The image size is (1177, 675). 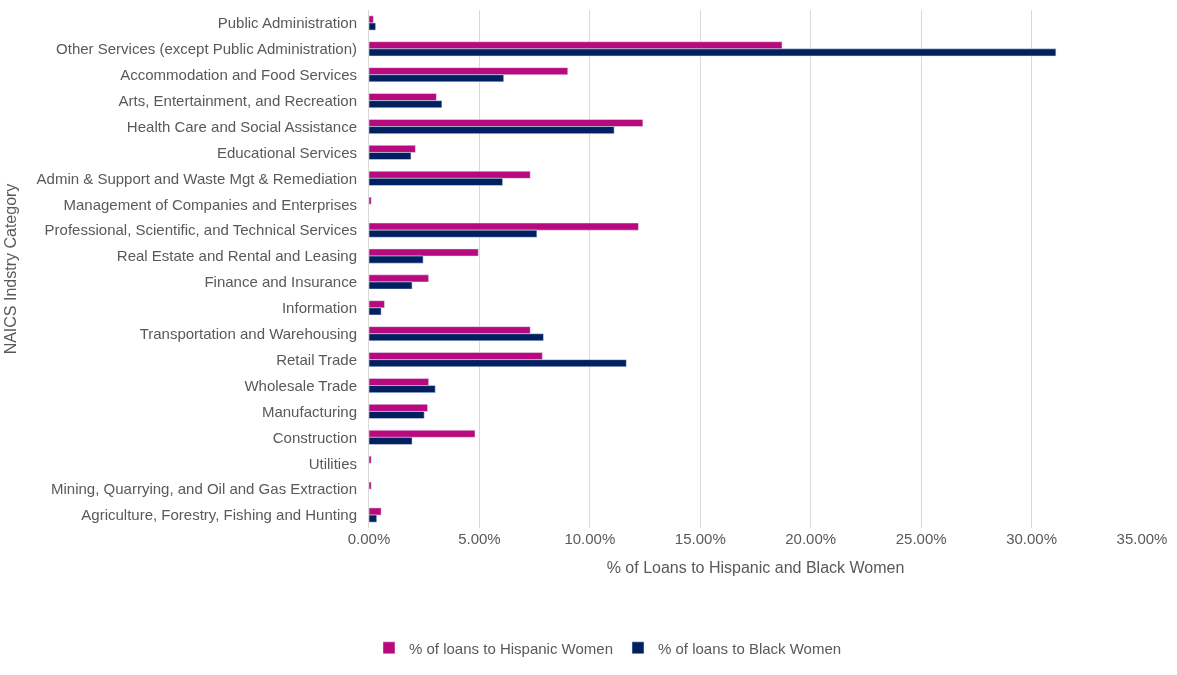 I want to click on legend-label: % of loans to Hispanic Women, so click(x=511, y=648).